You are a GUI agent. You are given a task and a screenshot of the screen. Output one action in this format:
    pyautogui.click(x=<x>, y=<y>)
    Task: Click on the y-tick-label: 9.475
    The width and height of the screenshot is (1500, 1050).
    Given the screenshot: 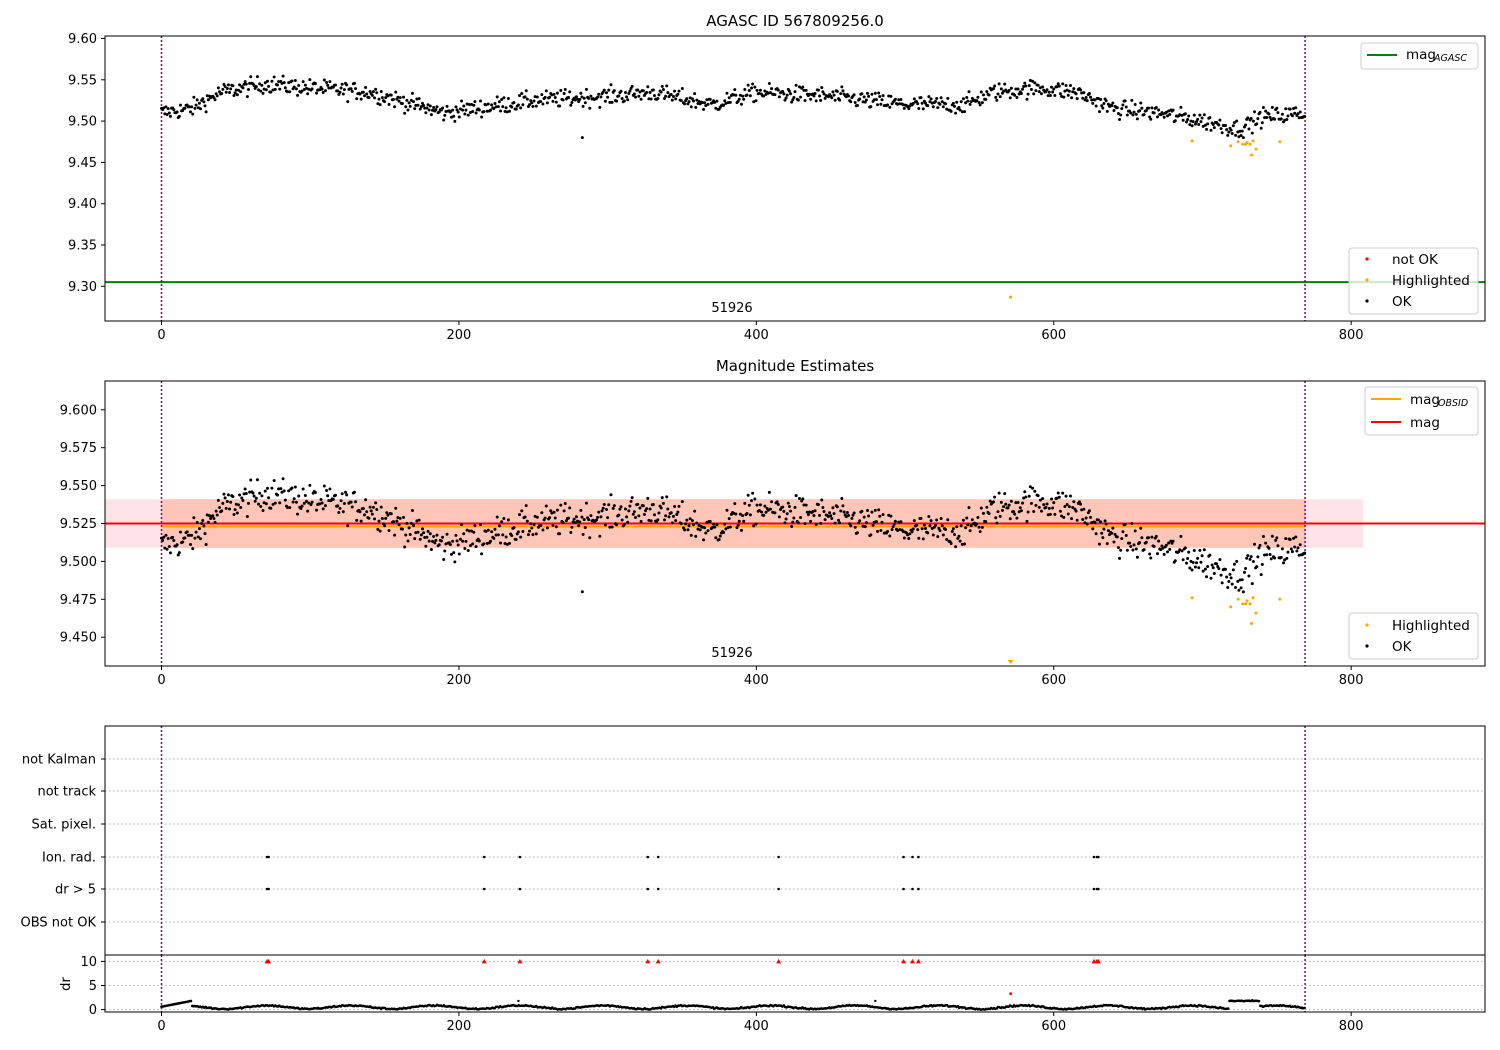 What is the action you would take?
    pyautogui.click(x=78, y=600)
    